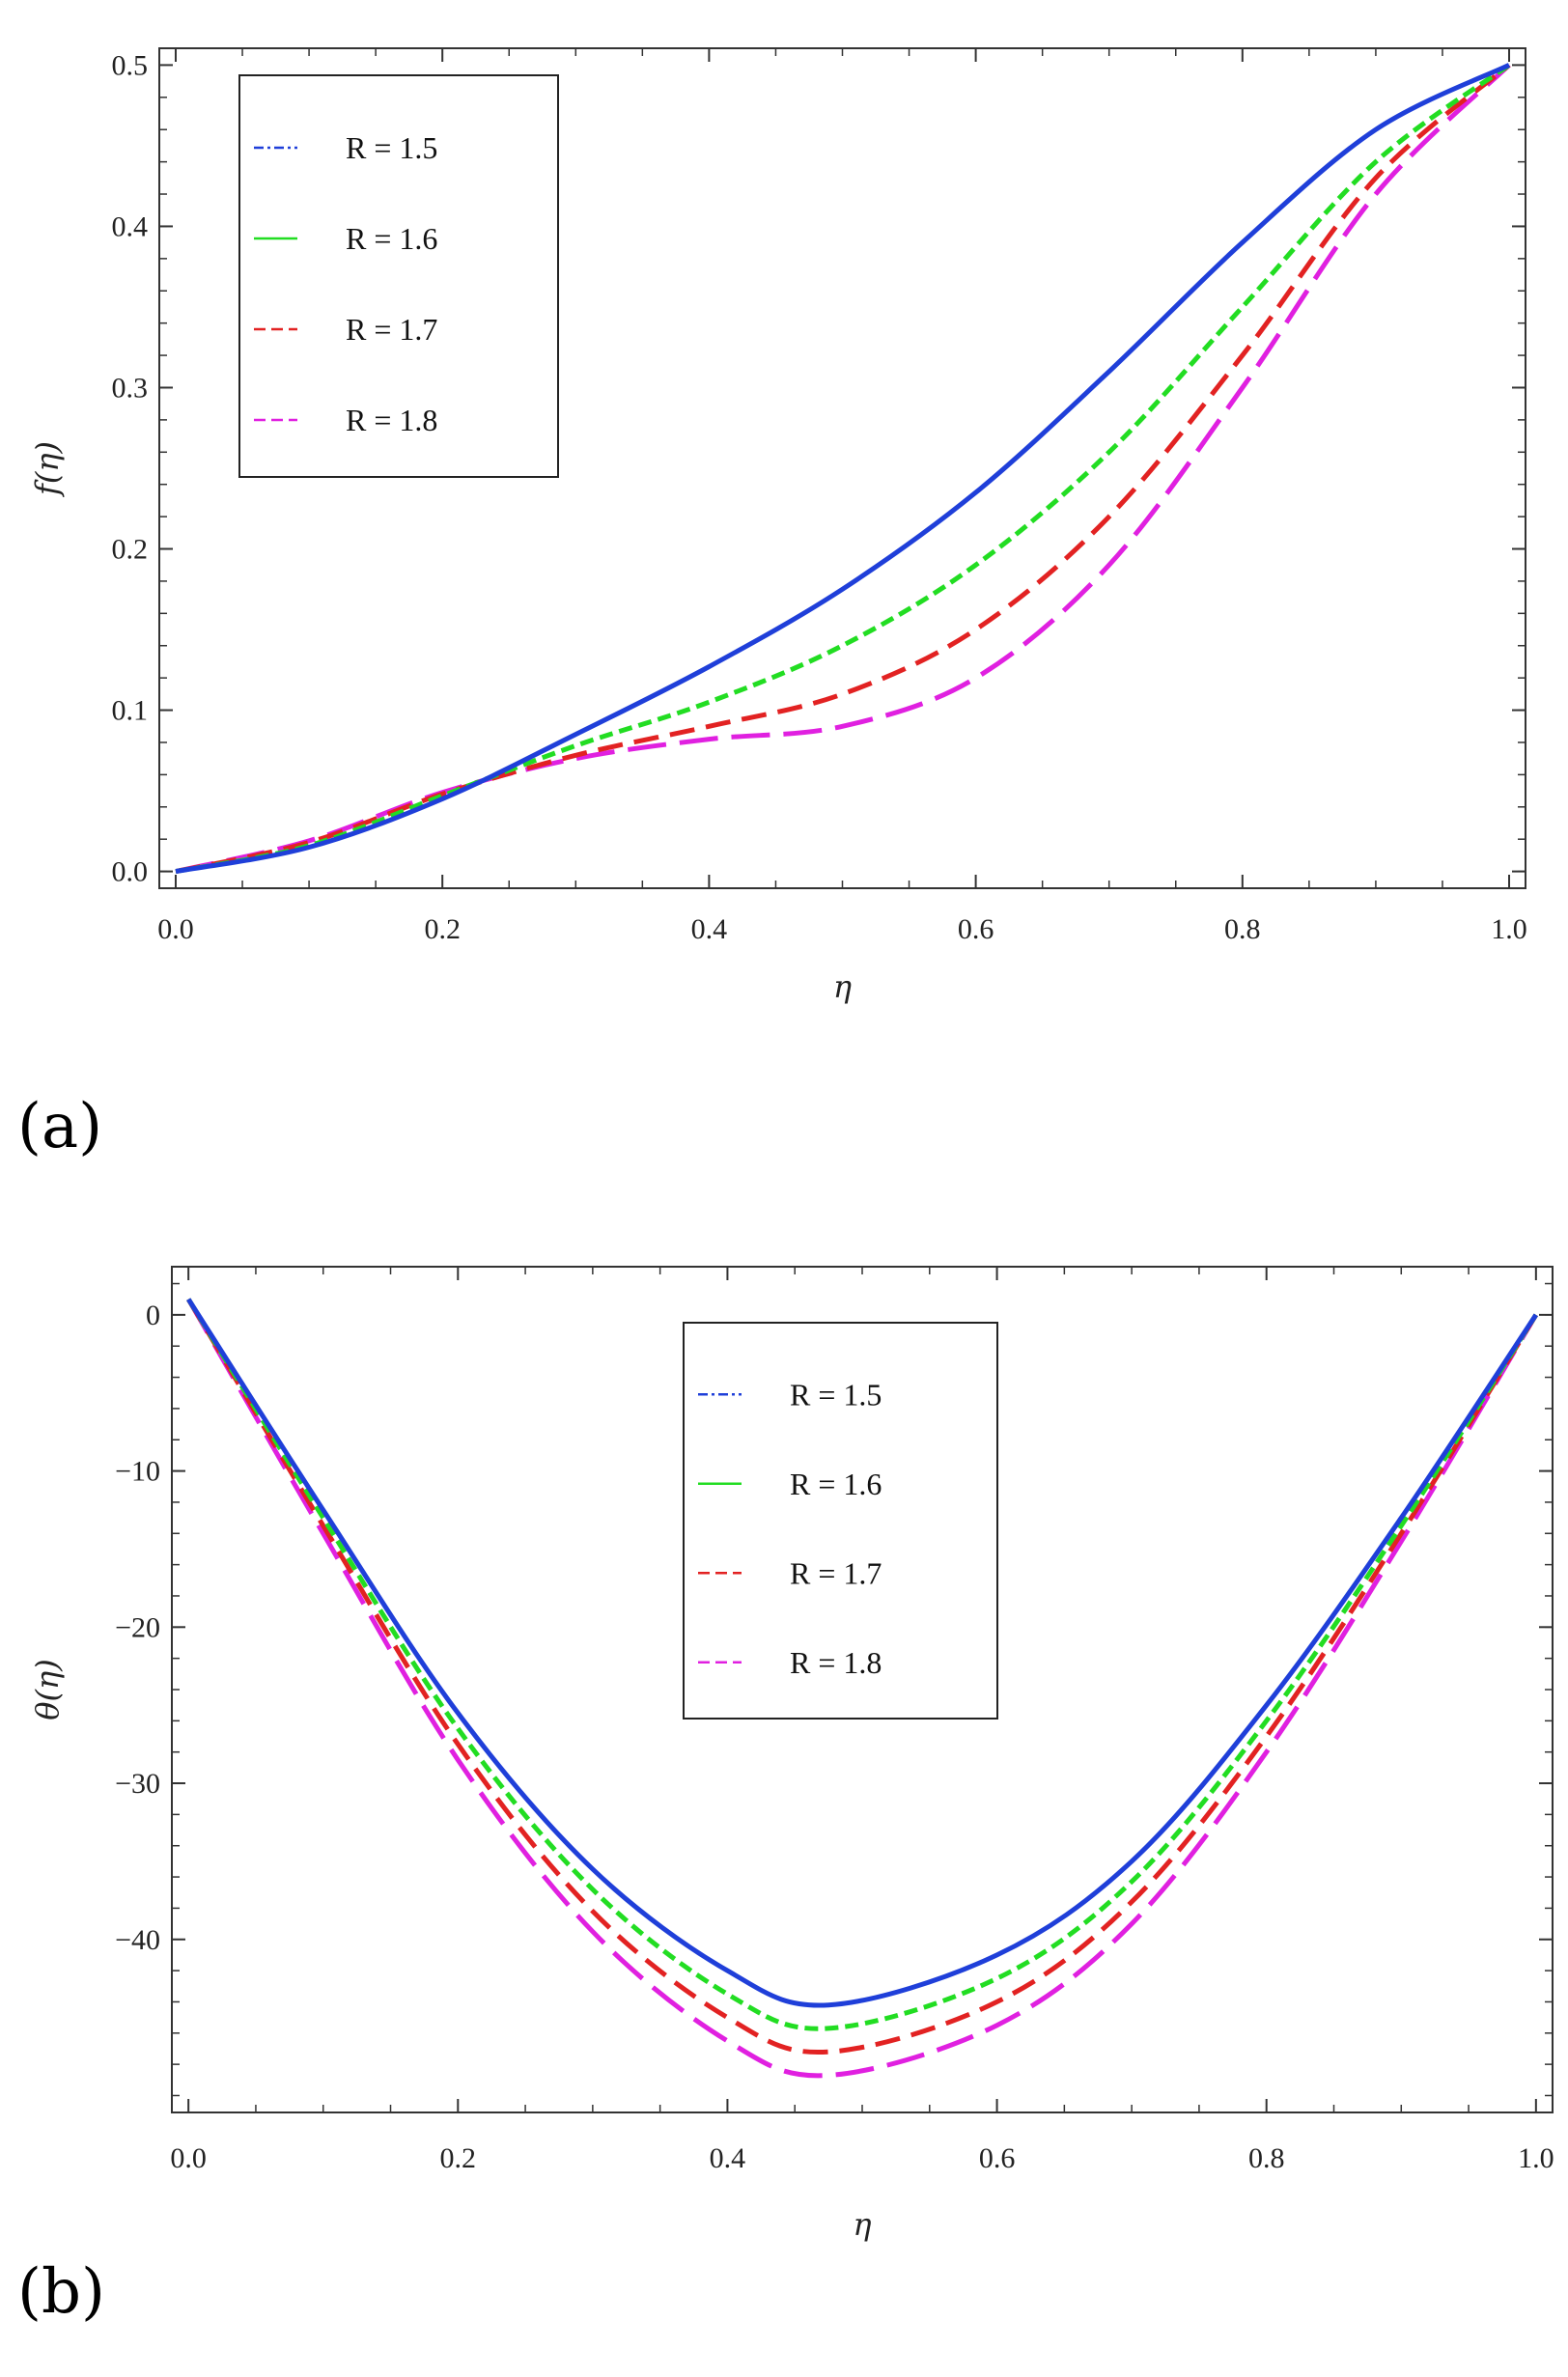 The height and width of the screenshot is (2377, 1568). What do you see at coordinates (60, 1126) in the screenshot?
I see `panel-label: (a)` at bounding box center [60, 1126].